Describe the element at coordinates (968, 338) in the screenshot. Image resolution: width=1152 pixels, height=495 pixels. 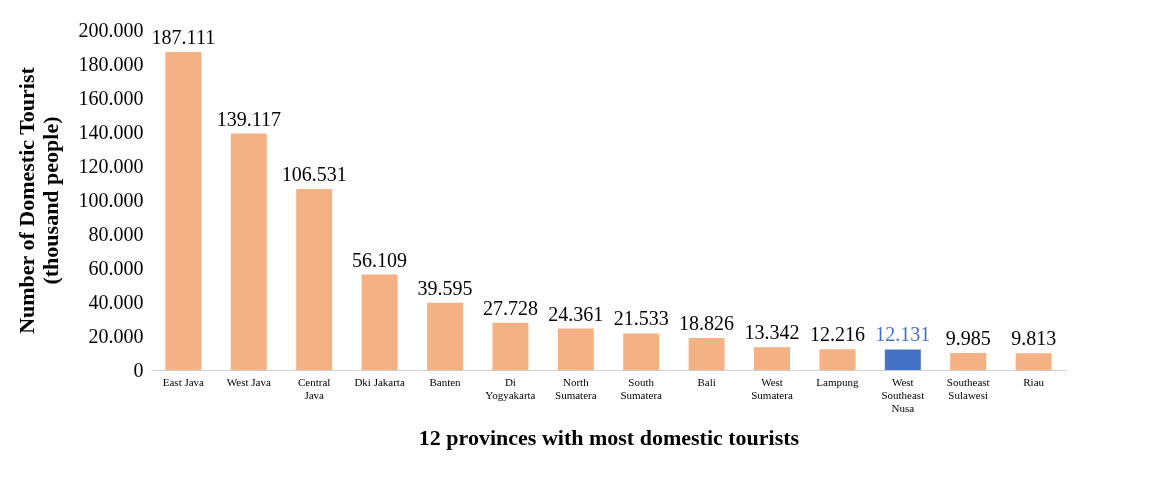
I see `data-label: 9.985` at that location.